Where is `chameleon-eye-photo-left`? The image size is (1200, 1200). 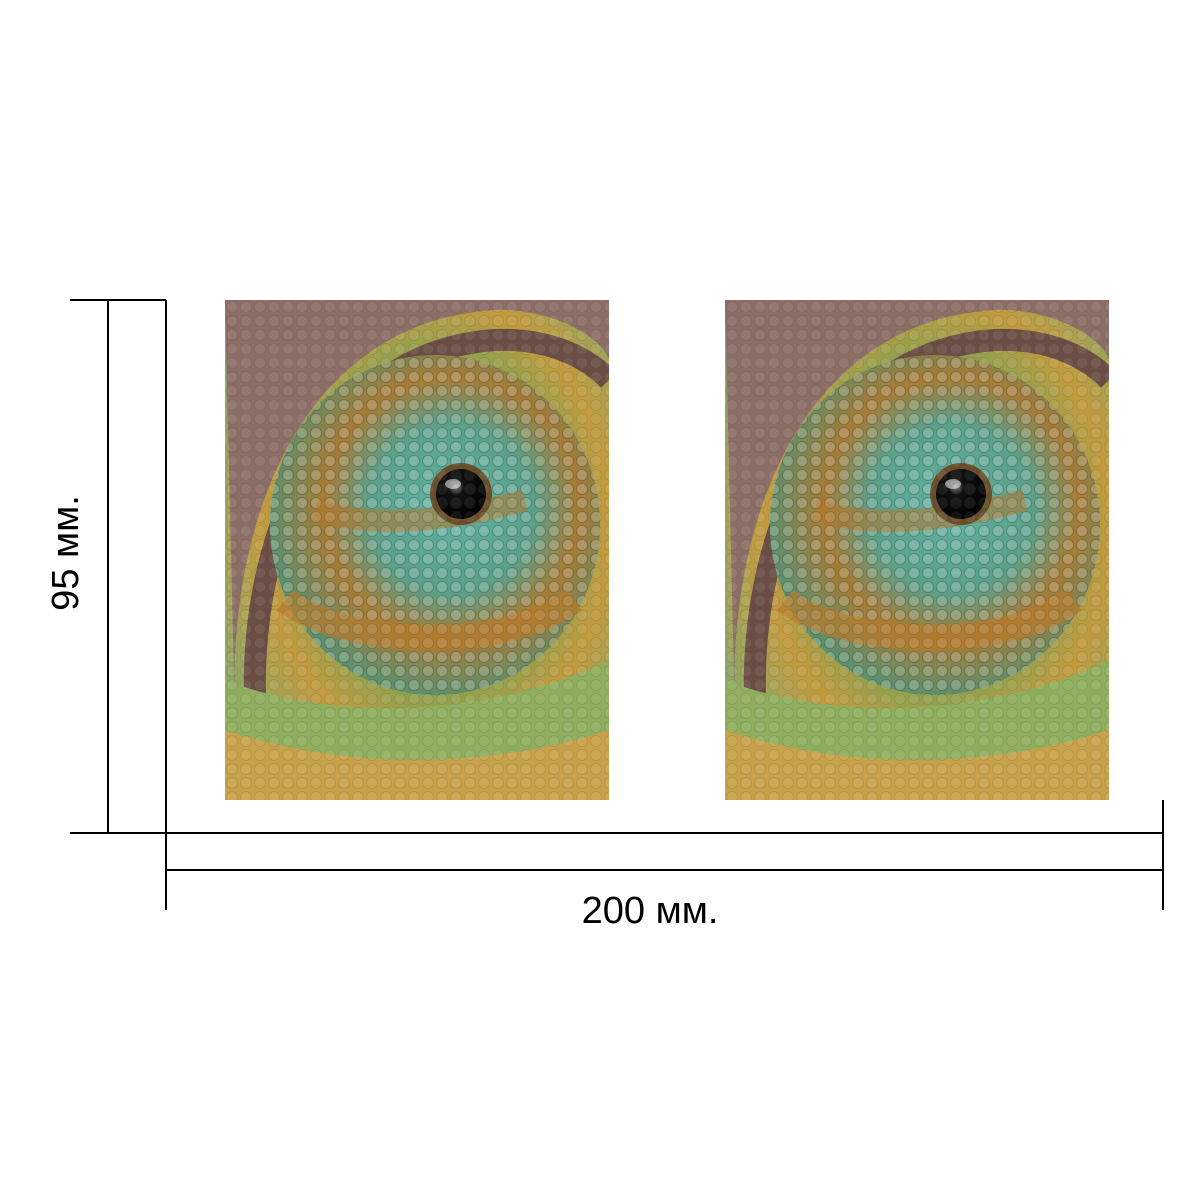
chameleon-eye-photo-left is located at coordinates (417, 550).